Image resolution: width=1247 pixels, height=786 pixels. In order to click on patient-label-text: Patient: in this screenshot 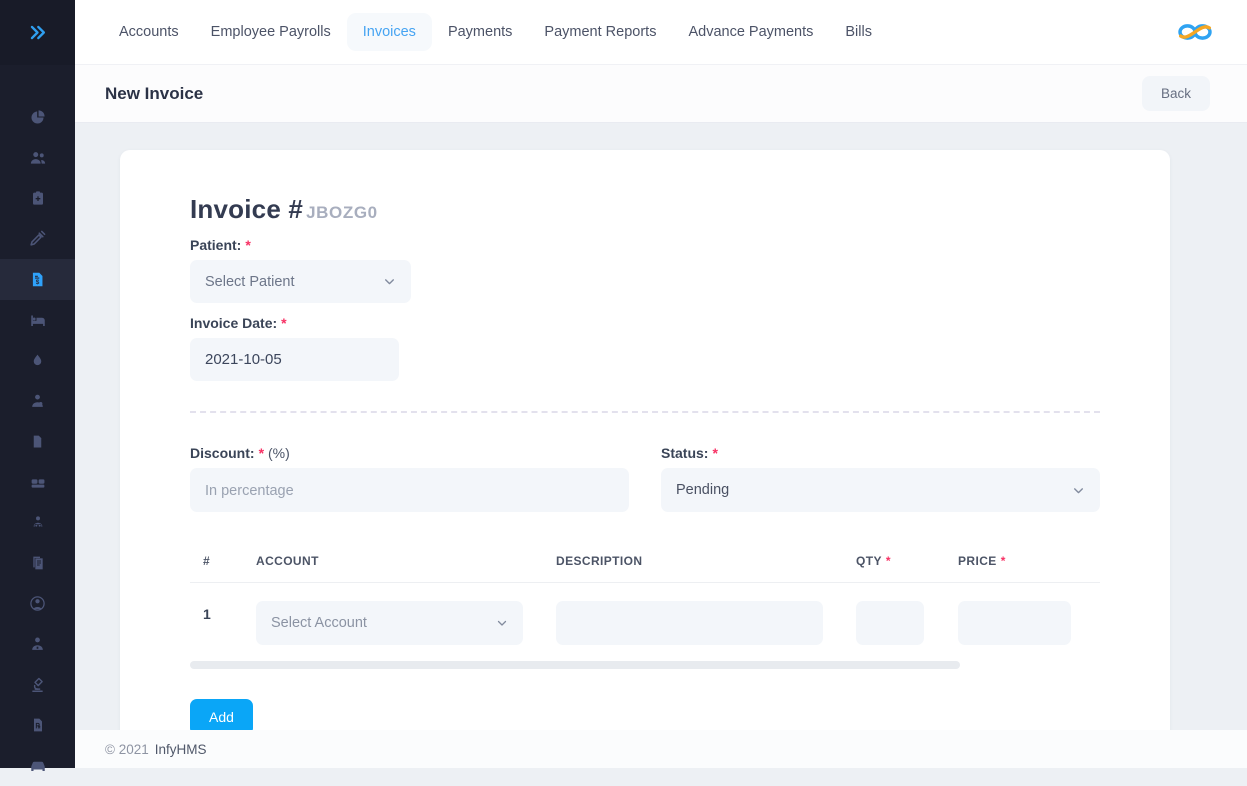, I will do `click(216, 245)`.